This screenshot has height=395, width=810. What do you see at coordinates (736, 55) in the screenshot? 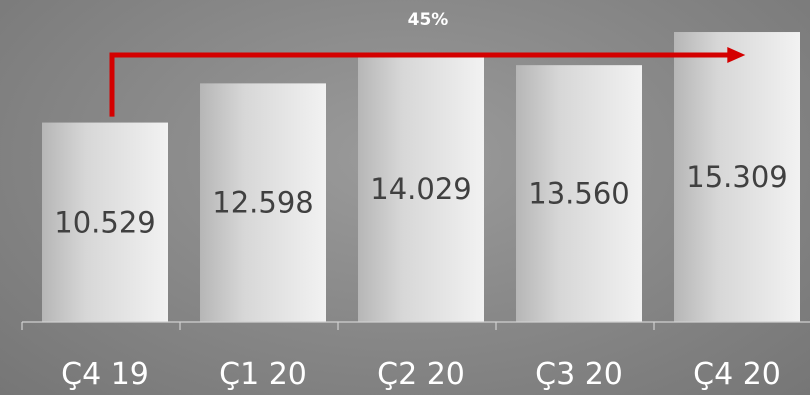
I see `growth-arrow-head` at bounding box center [736, 55].